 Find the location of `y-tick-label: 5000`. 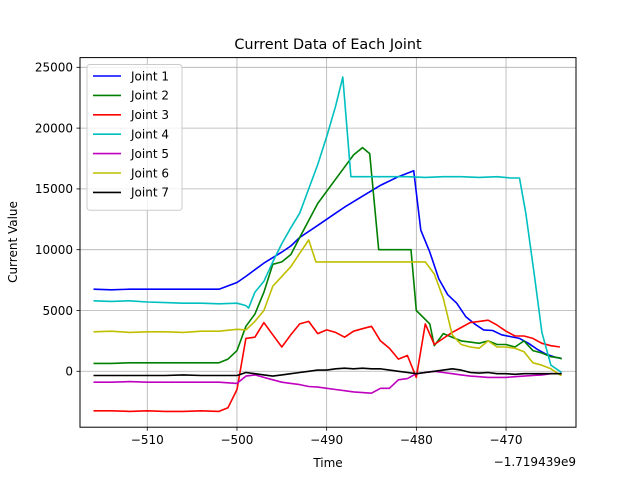

y-tick-label: 5000 is located at coordinates (57, 311).